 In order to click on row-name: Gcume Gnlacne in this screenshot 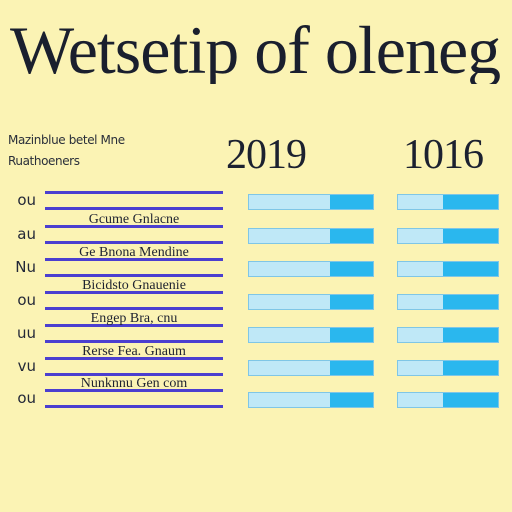, I will do `click(134, 219)`.